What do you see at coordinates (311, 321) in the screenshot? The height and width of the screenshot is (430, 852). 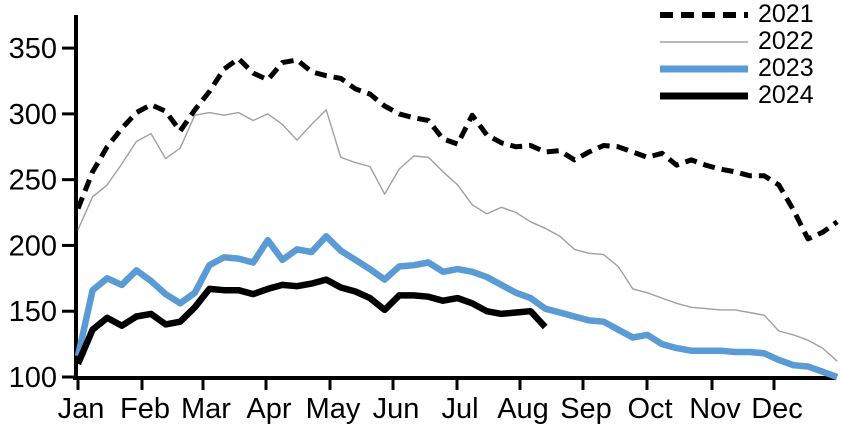 I see `series-line-2024` at bounding box center [311, 321].